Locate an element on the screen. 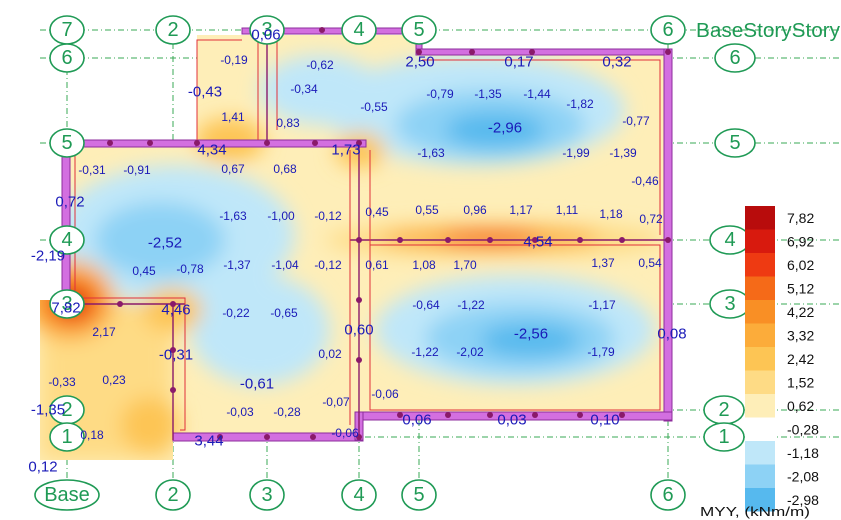  value-label-small: -0,12 is located at coordinates (328, 216).